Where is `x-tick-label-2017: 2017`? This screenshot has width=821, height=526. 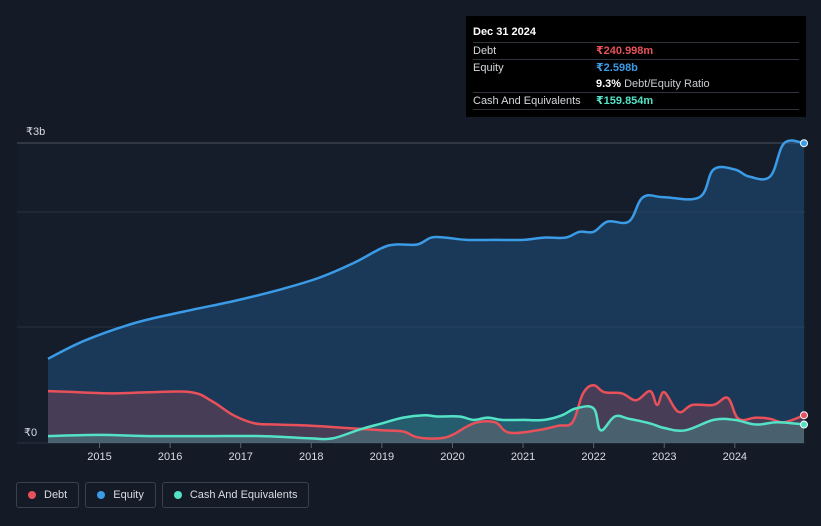 x-tick-label-2017: 2017 is located at coordinates (240, 457).